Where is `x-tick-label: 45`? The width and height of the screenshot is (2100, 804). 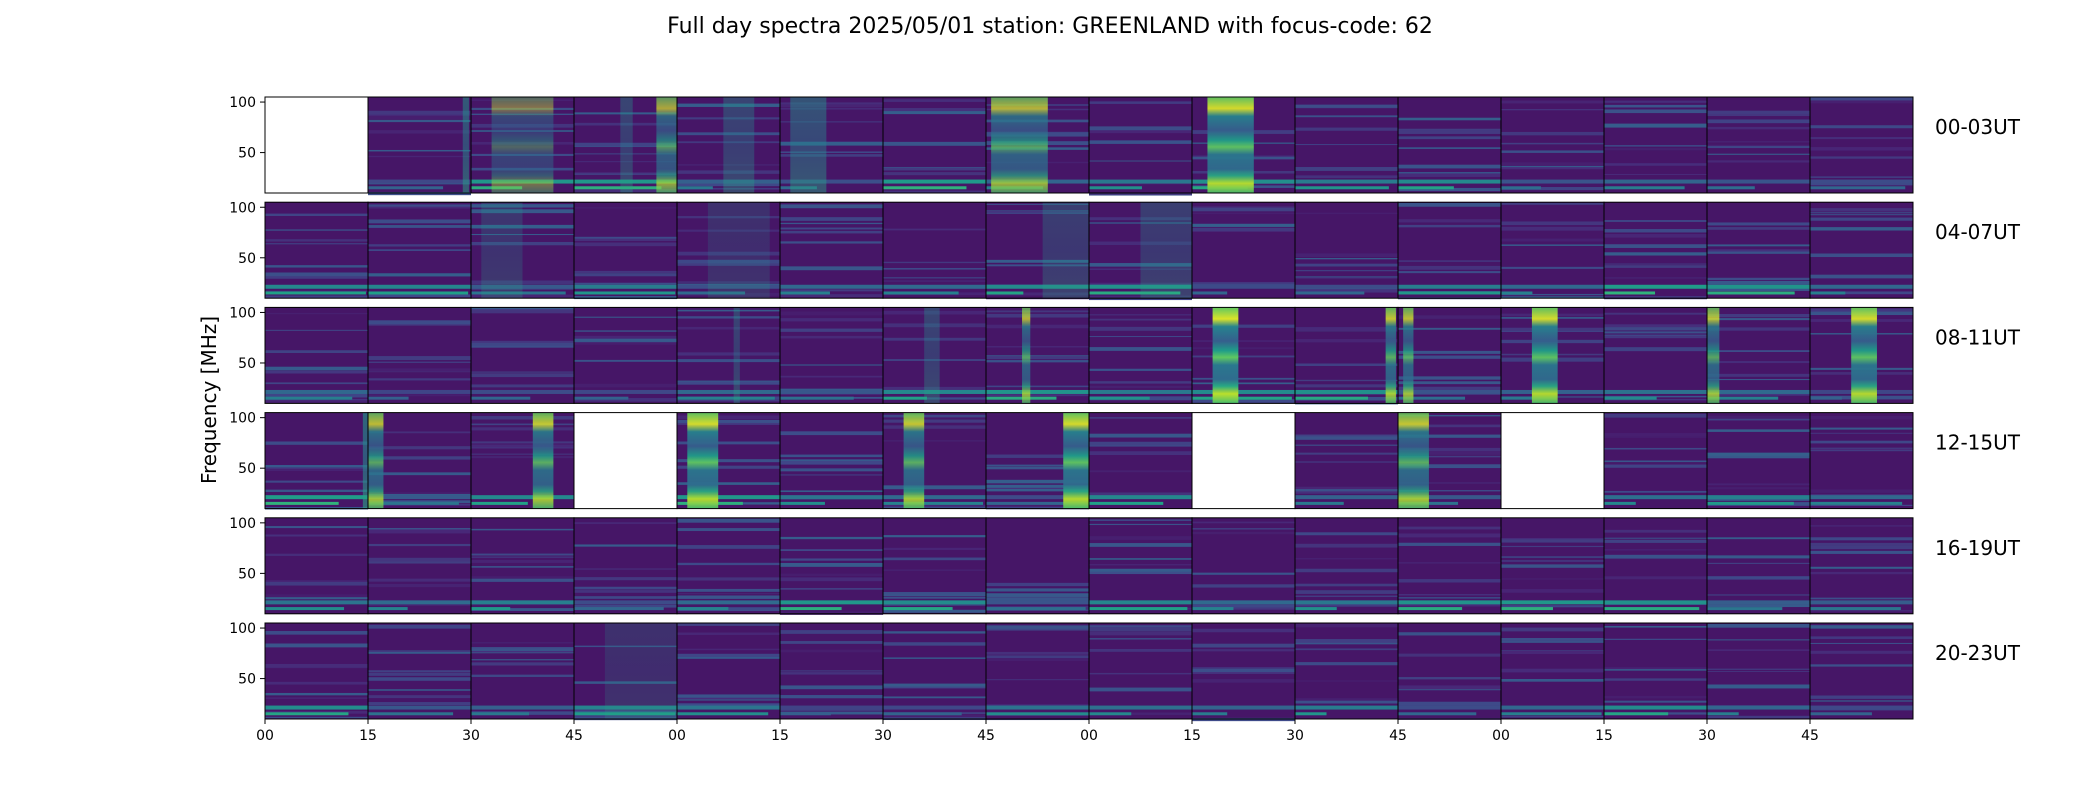
x-tick-label: 45 is located at coordinates (986, 736).